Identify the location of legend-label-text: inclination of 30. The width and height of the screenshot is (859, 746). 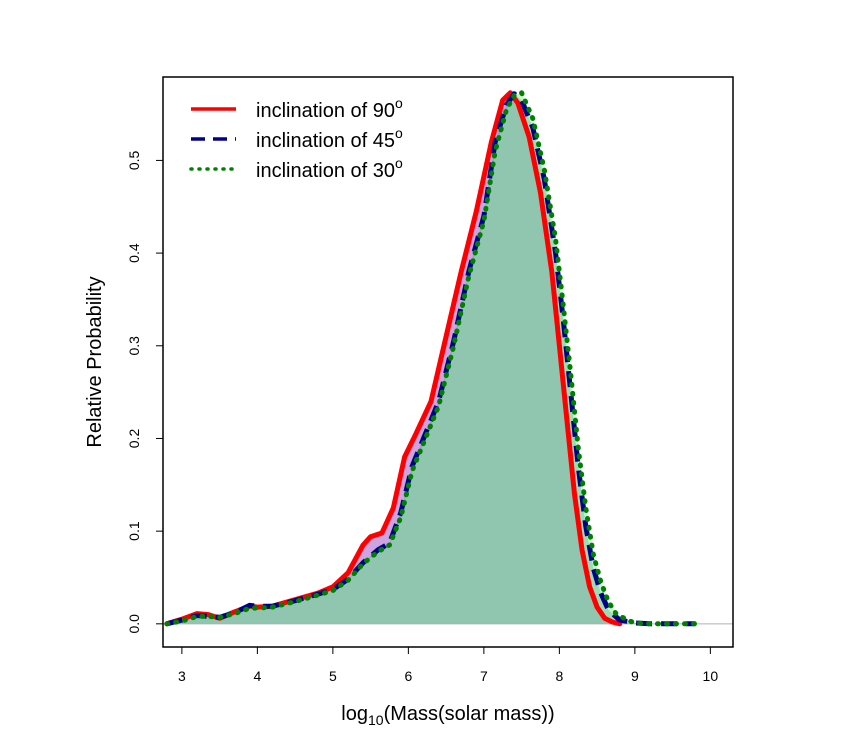
(325, 171).